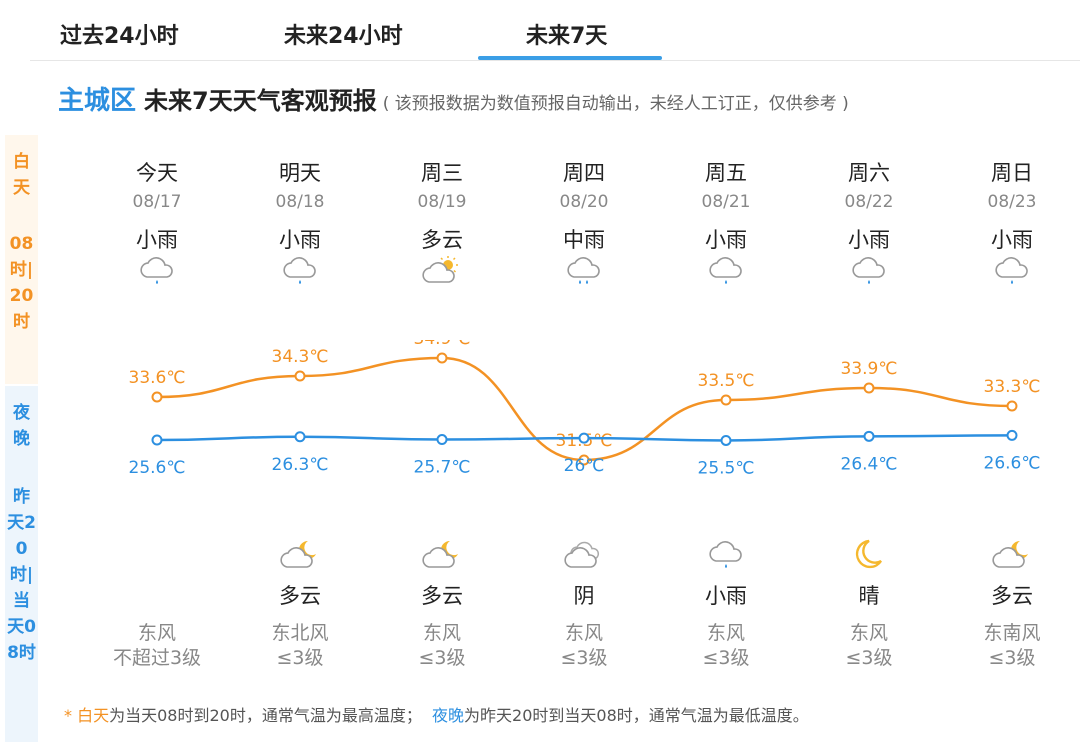 This screenshot has width=1080, height=748. I want to click on day-name: 周三, so click(442, 173).